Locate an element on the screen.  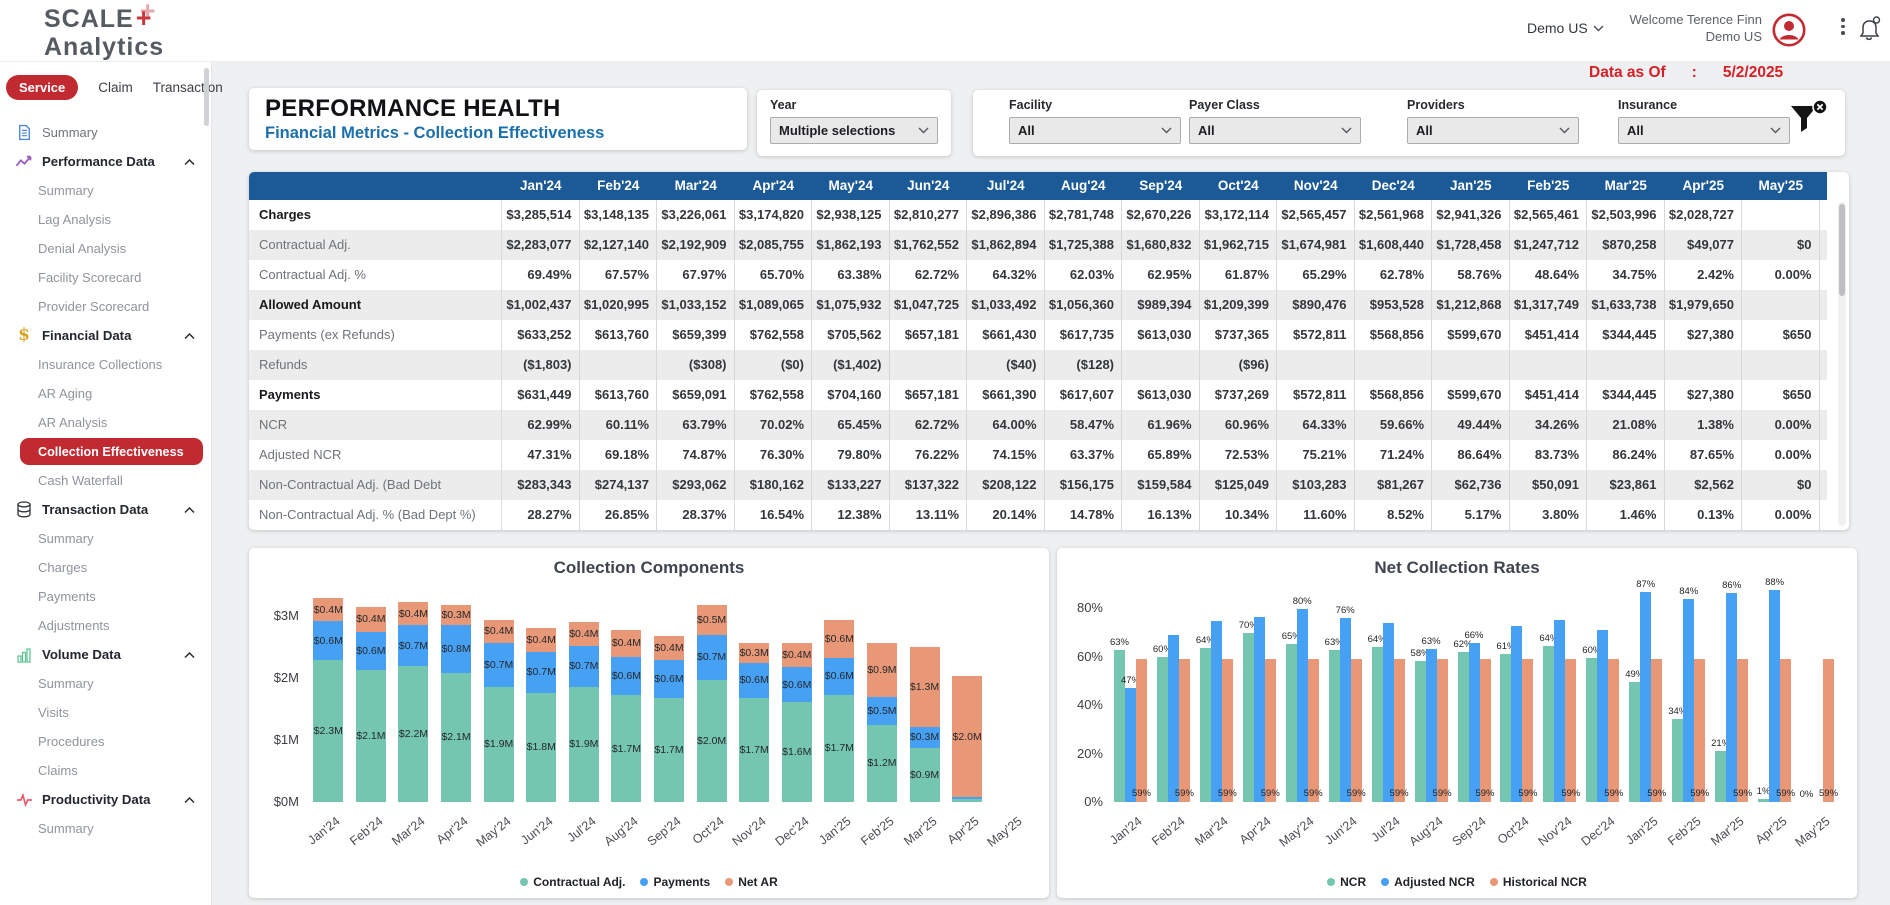
sidebar-subitem-provider-scorecard: Provider Scorecard is located at coordinates (105, 306).